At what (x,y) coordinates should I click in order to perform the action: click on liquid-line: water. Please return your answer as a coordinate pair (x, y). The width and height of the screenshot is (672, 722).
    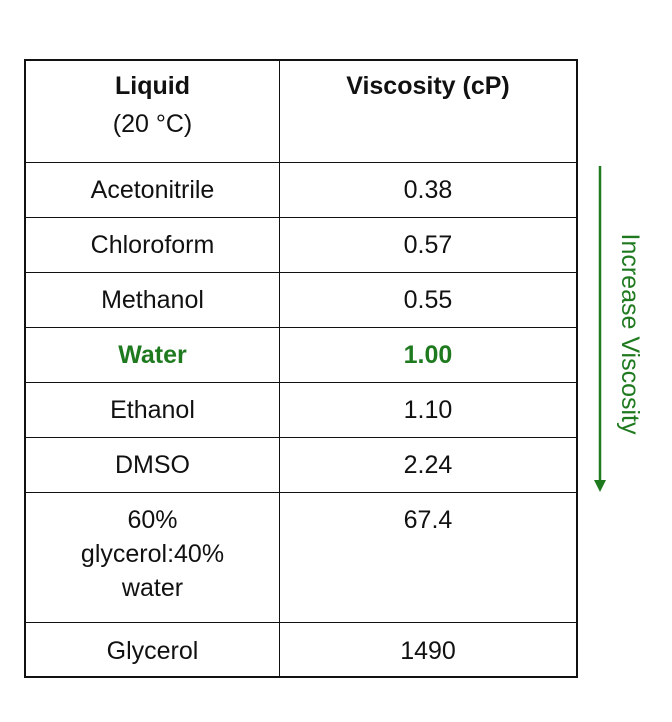
    Looking at the image, I should click on (152, 588).